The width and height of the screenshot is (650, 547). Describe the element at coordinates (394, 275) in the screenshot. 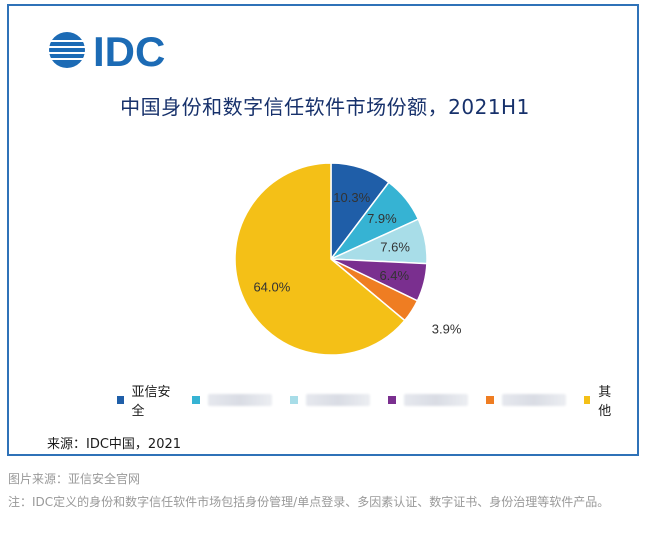

I see `slice-label-3: 6.4%` at that location.